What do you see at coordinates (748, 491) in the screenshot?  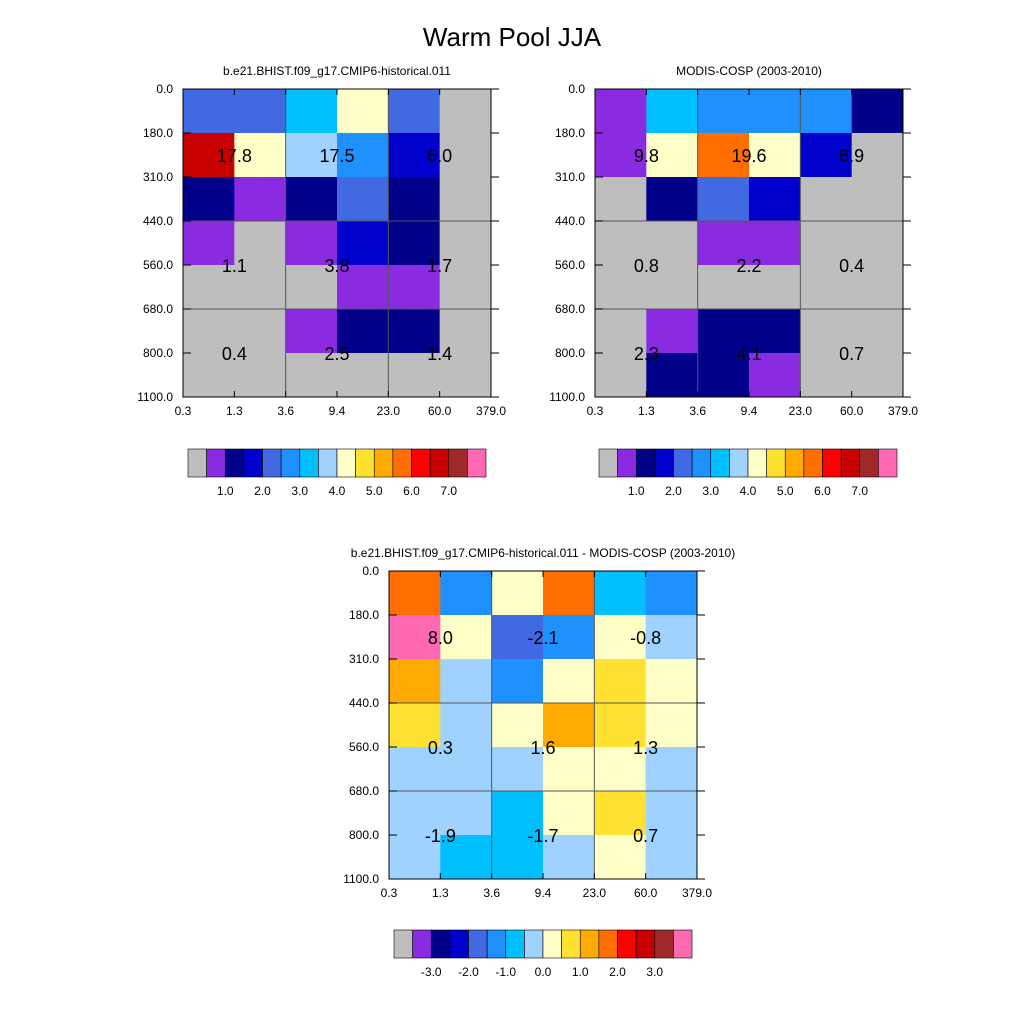 I see `colorbar-label: 4.0` at bounding box center [748, 491].